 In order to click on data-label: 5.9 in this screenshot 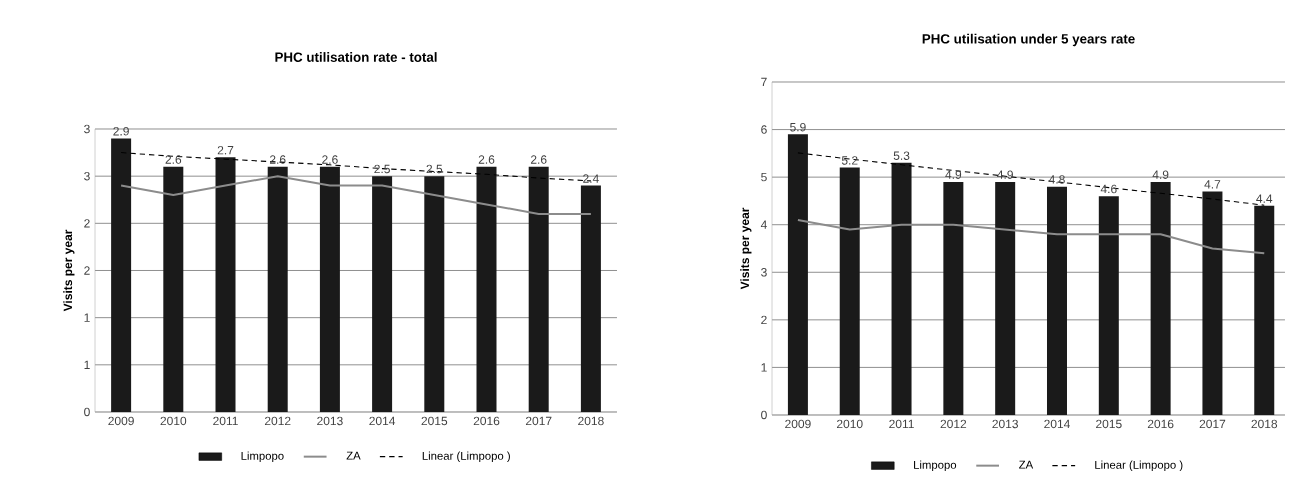, I will do `click(798, 127)`.